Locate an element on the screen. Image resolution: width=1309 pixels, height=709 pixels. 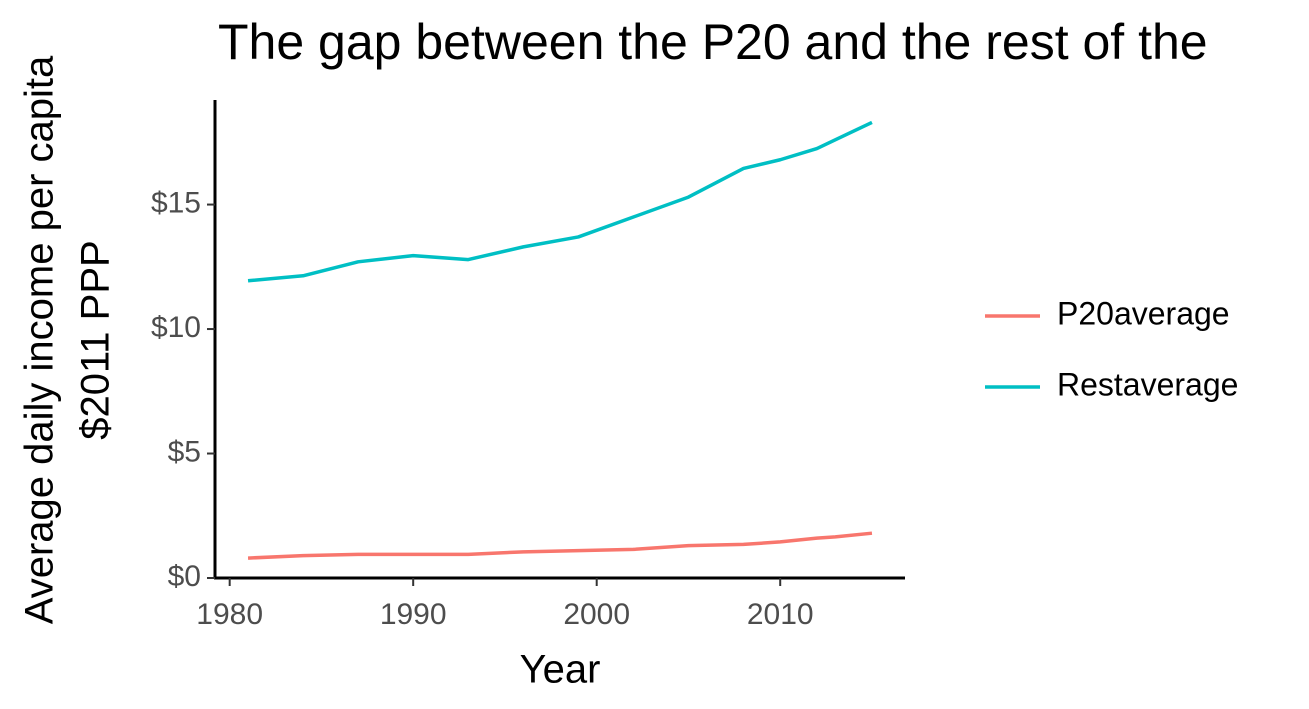
y-tick-label: $5 is located at coordinates (184, 451).